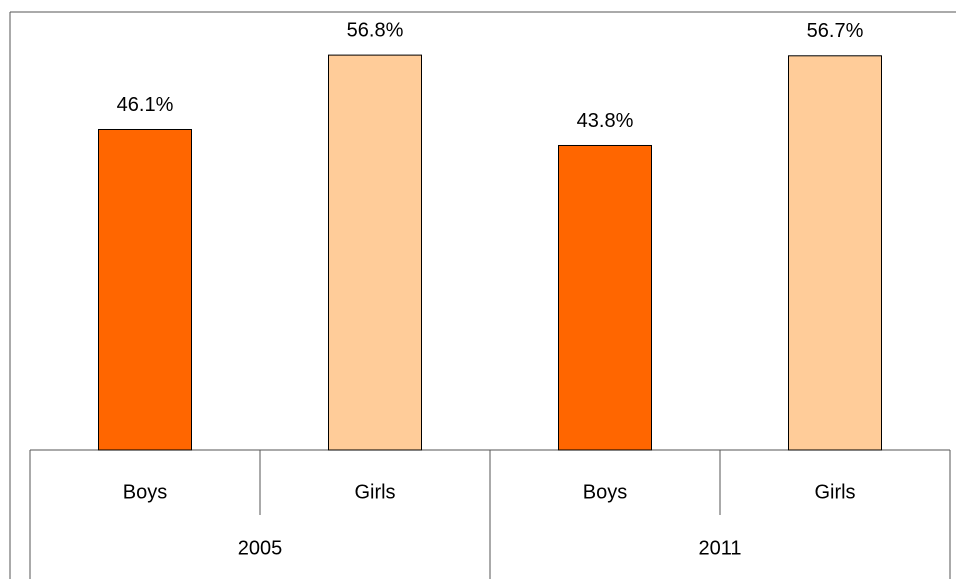  I want to click on value-label: 46.1%, so click(145, 105).